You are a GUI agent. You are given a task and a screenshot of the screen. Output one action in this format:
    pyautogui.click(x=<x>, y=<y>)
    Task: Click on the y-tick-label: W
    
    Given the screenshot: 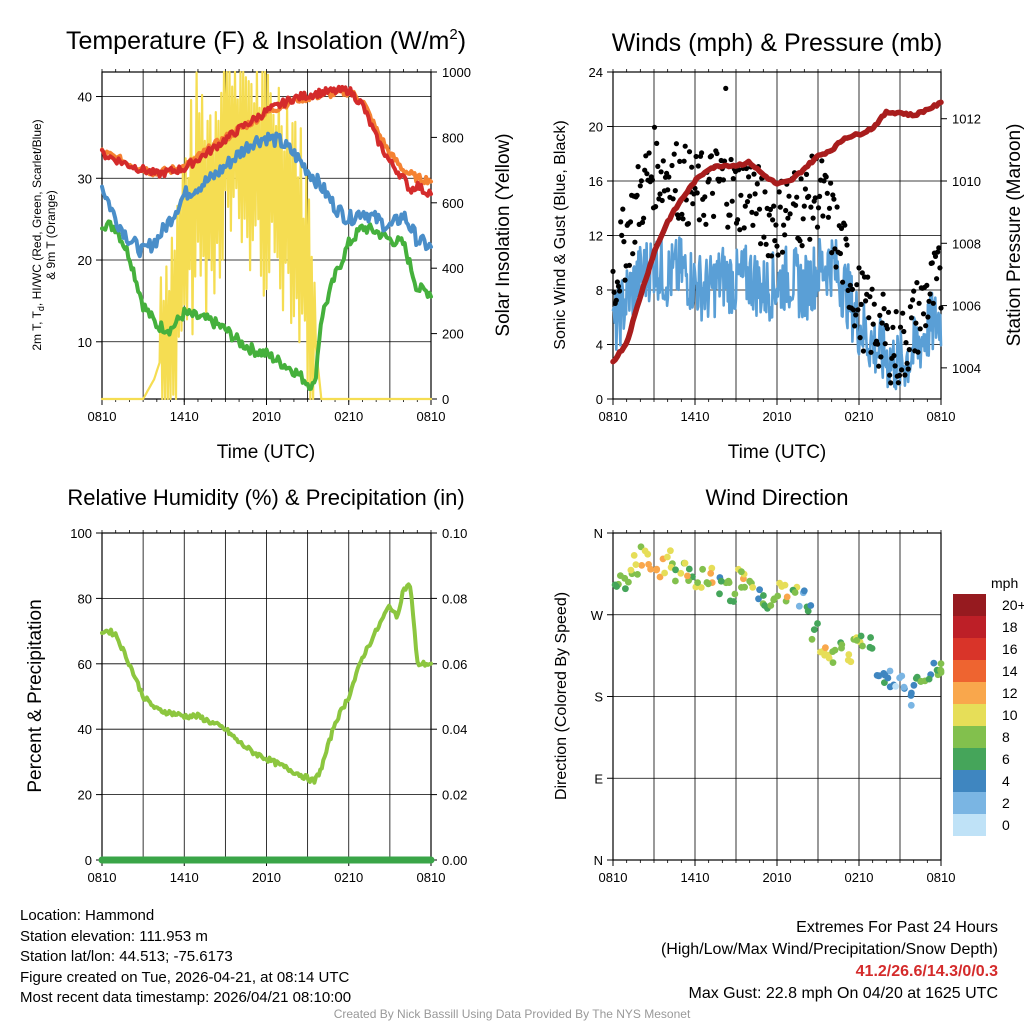 What is the action you would take?
    pyautogui.click(x=597, y=615)
    